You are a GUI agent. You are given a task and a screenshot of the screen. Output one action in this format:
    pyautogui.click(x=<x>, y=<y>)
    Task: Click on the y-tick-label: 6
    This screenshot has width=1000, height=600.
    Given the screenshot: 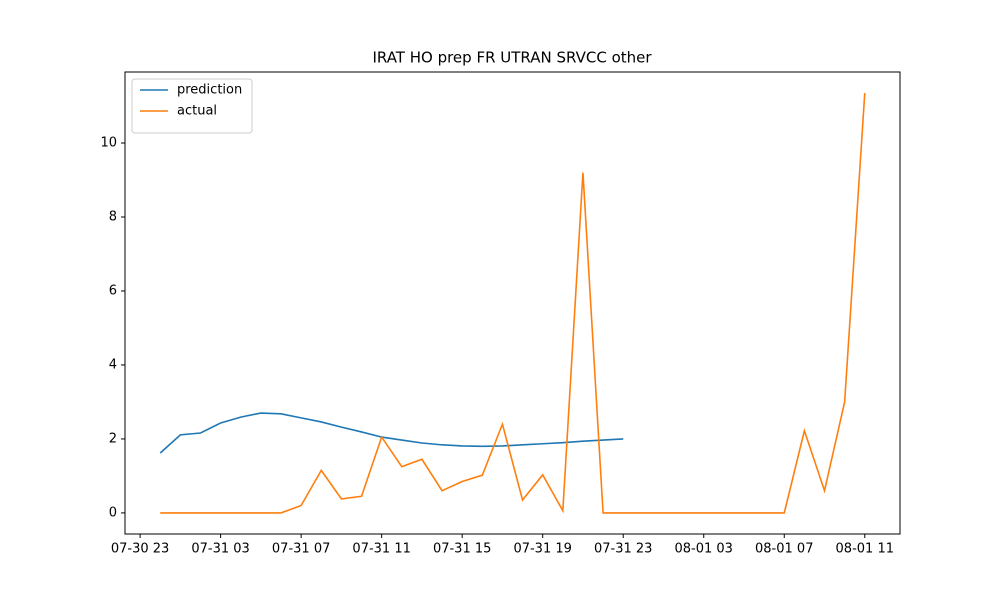 What is the action you would take?
    pyautogui.click(x=113, y=290)
    